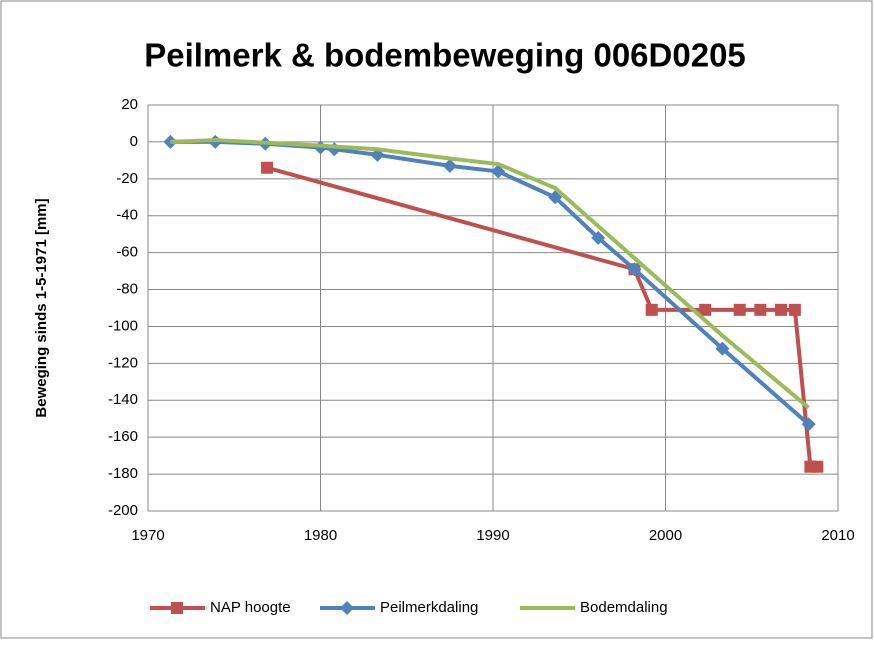  I want to click on y-axis-label: Beweging sinds 1-5-1971 [mm], so click(41, 307).